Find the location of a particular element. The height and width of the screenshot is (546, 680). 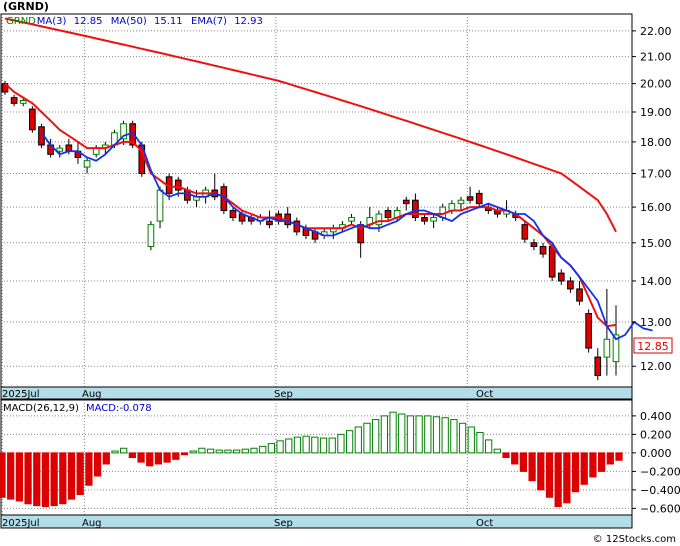

price-tick-label: 18.00 is located at coordinates (656, 142).